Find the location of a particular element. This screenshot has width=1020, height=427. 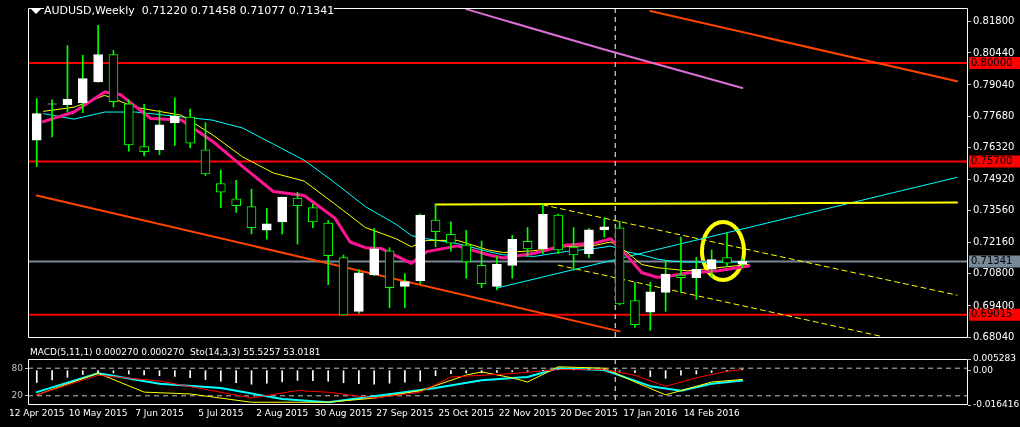

x-tick-label: 22 Nov 2015 is located at coordinates (527, 412).